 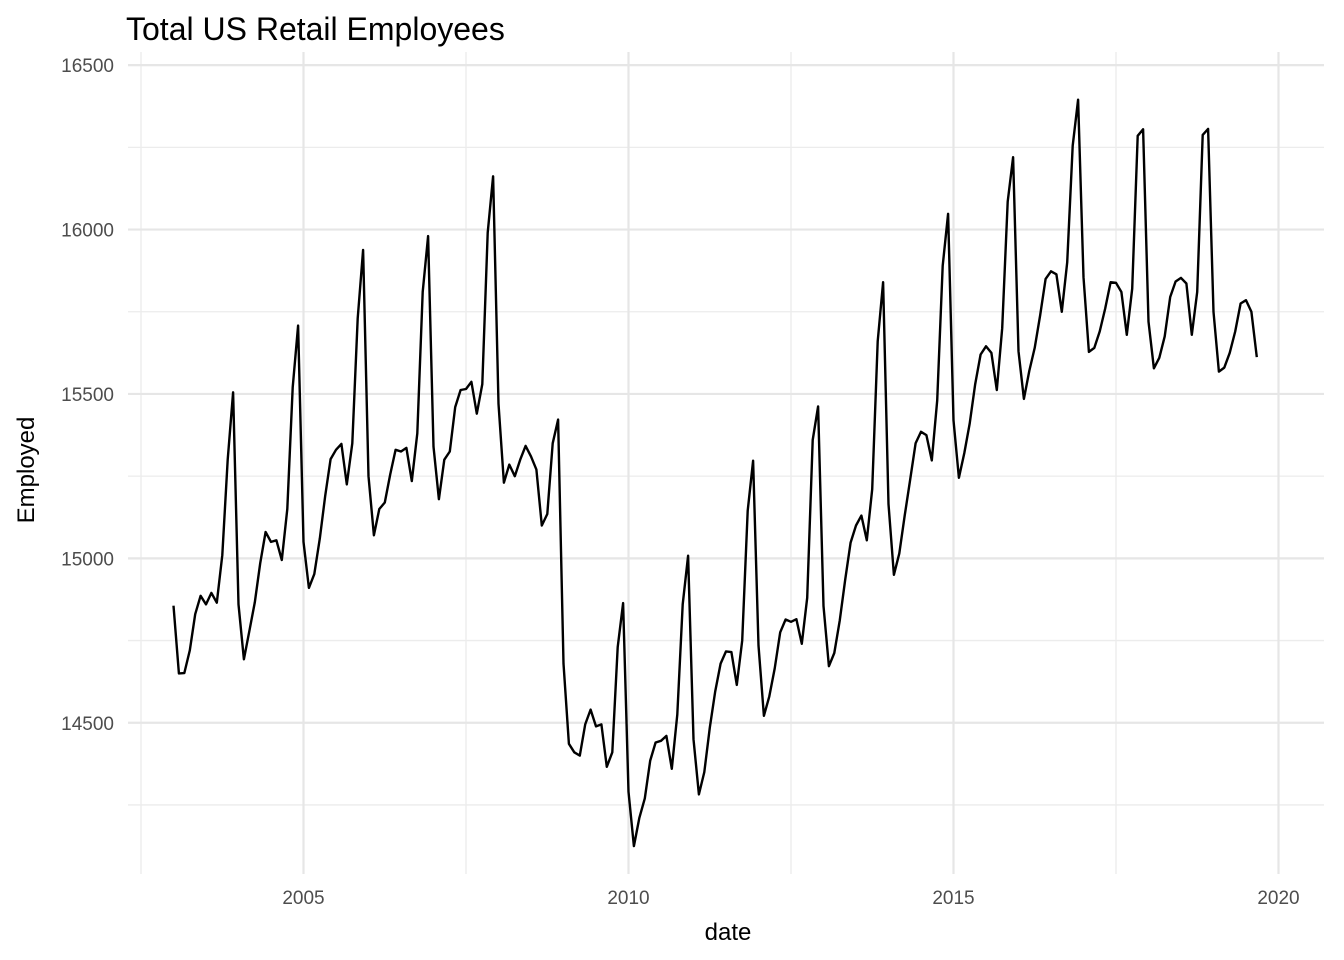 What do you see at coordinates (315, 29) in the screenshot?
I see `chart-title: Total US Retail Employees` at bounding box center [315, 29].